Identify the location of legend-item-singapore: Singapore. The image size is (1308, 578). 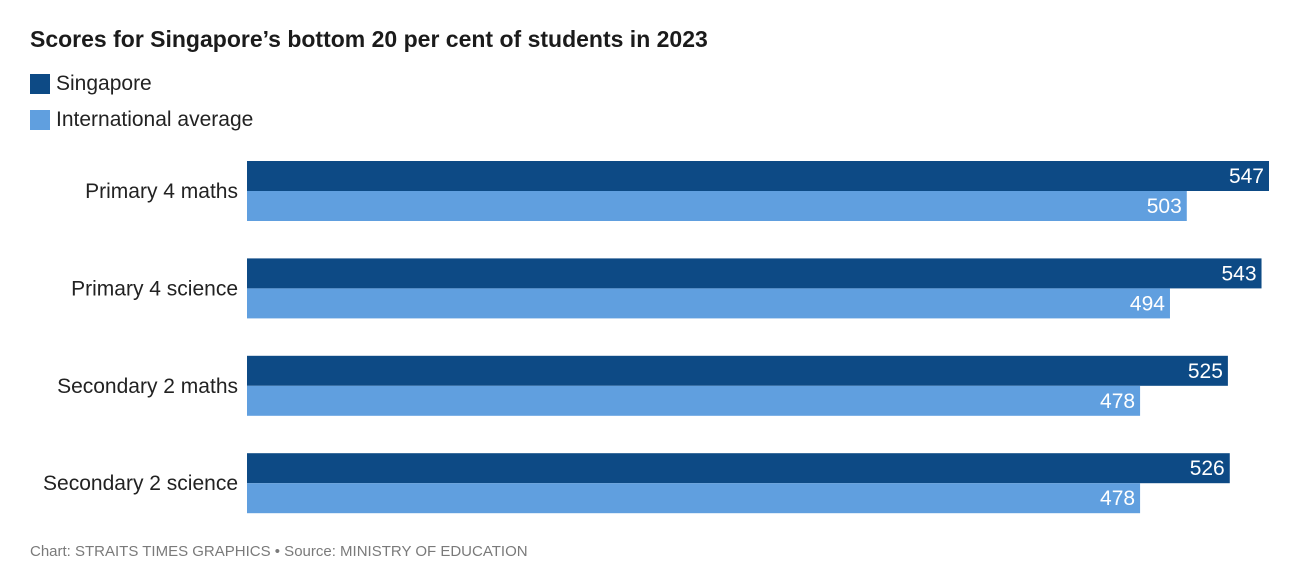
(141, 84).